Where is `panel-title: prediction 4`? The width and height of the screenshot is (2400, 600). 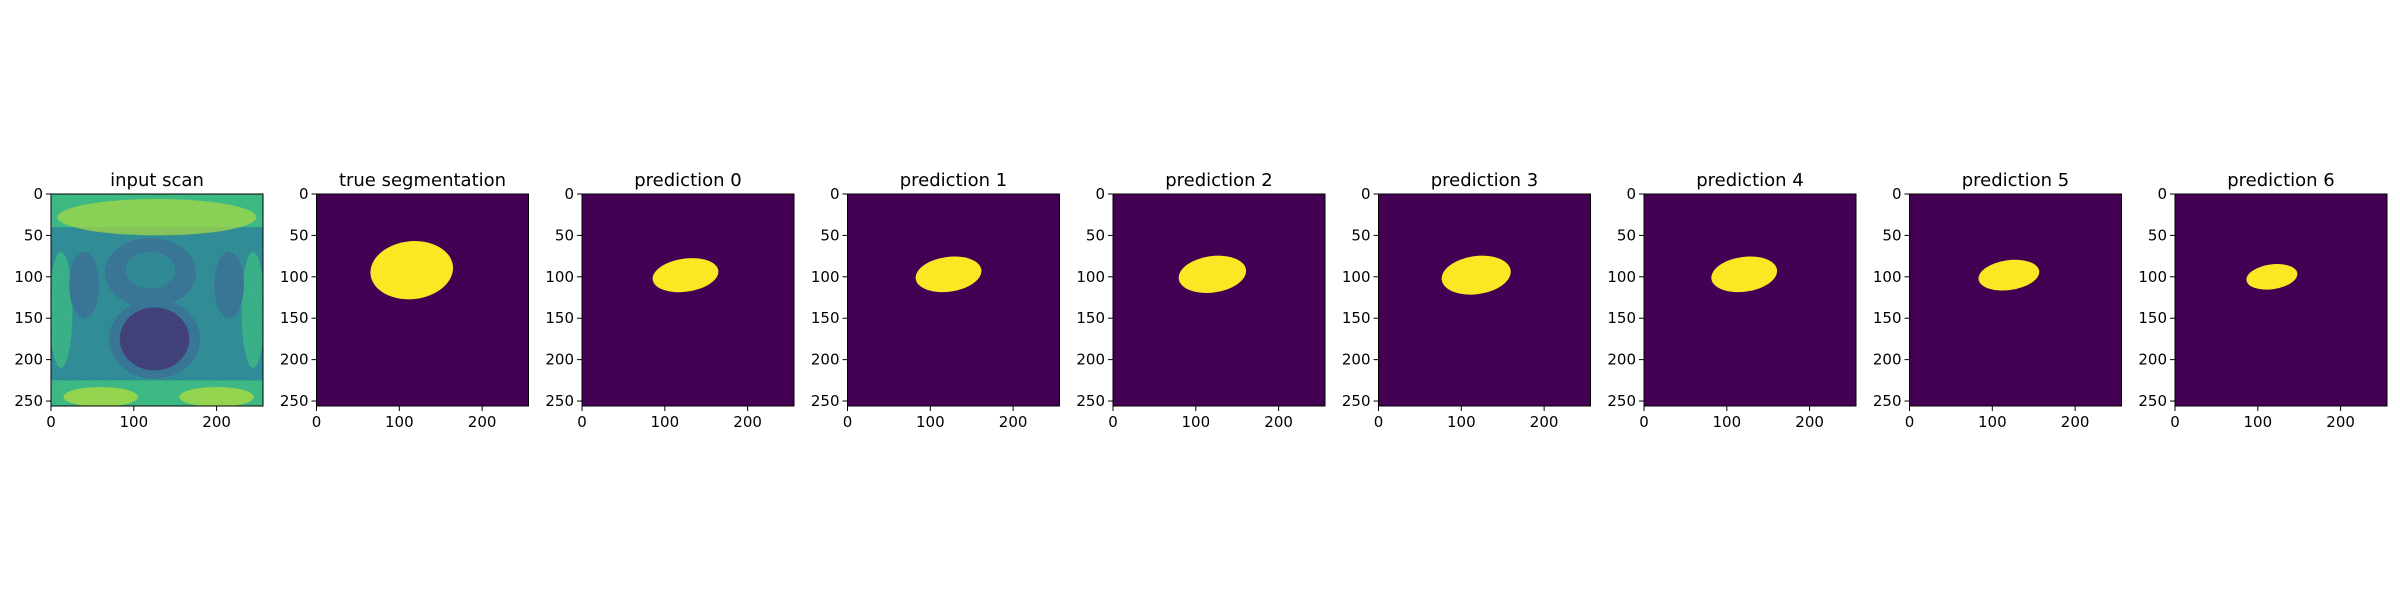 panel-title: prediction 4 is located at coordinates (1749, 180).